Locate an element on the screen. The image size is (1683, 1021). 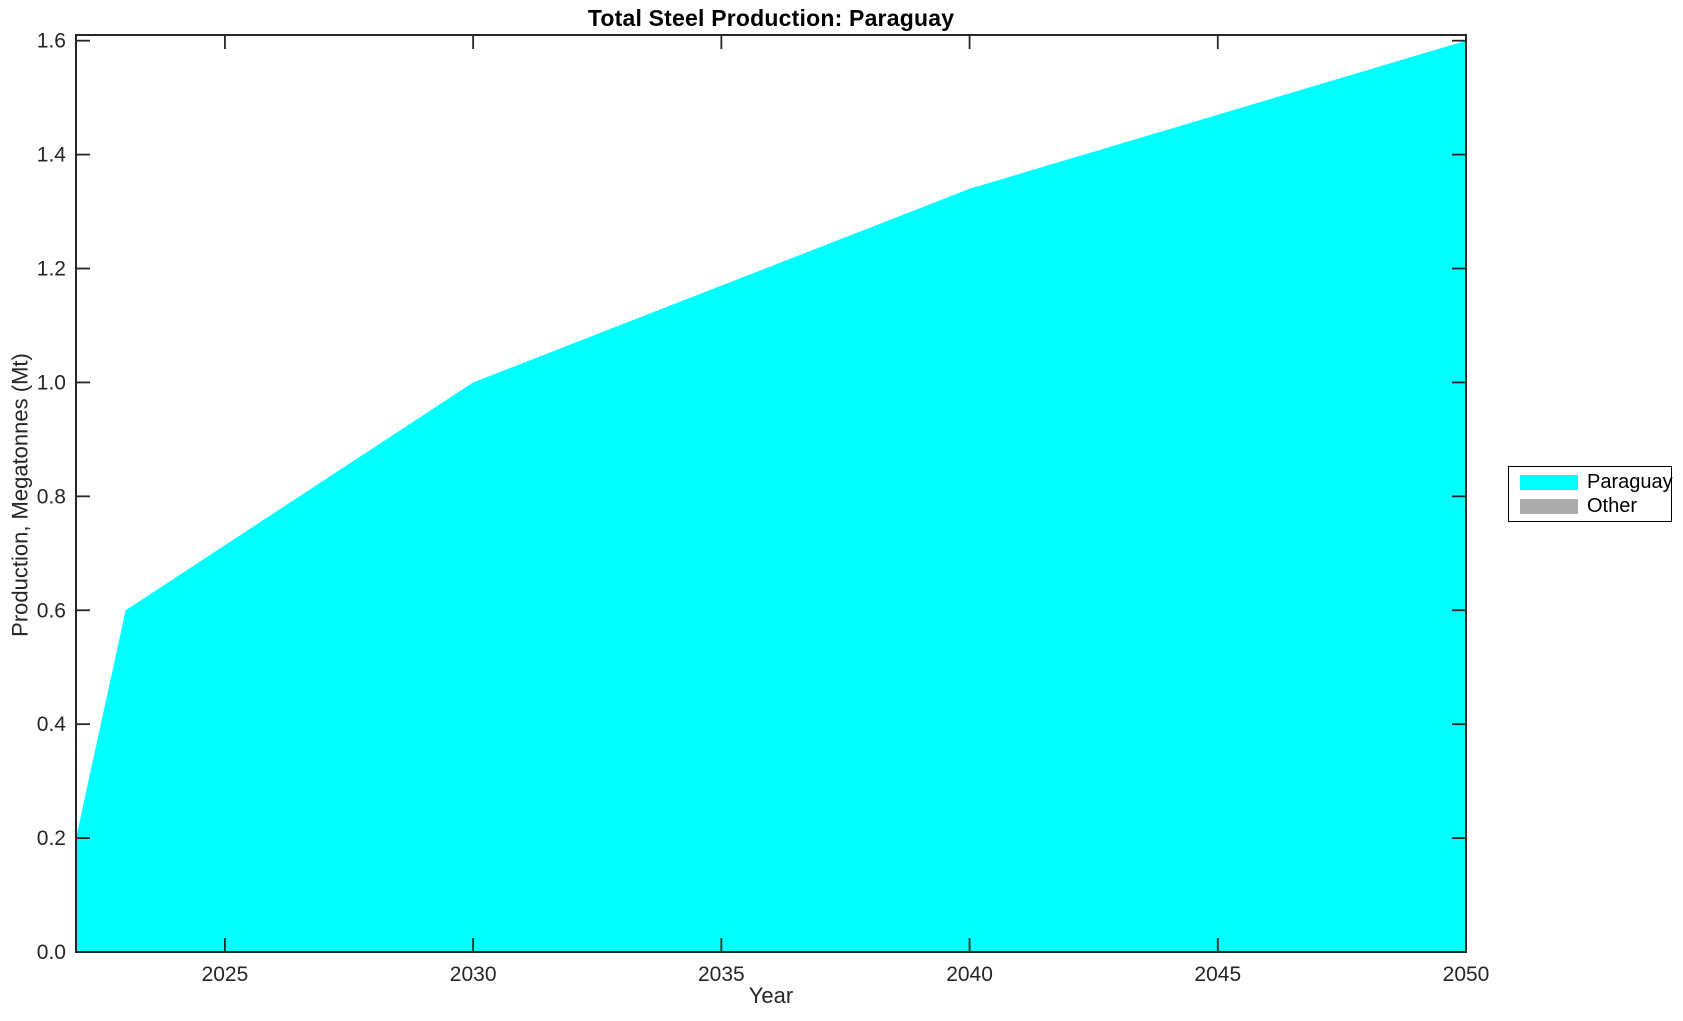
y-tick-label: 0.4 is located at coordinates (52, 724).